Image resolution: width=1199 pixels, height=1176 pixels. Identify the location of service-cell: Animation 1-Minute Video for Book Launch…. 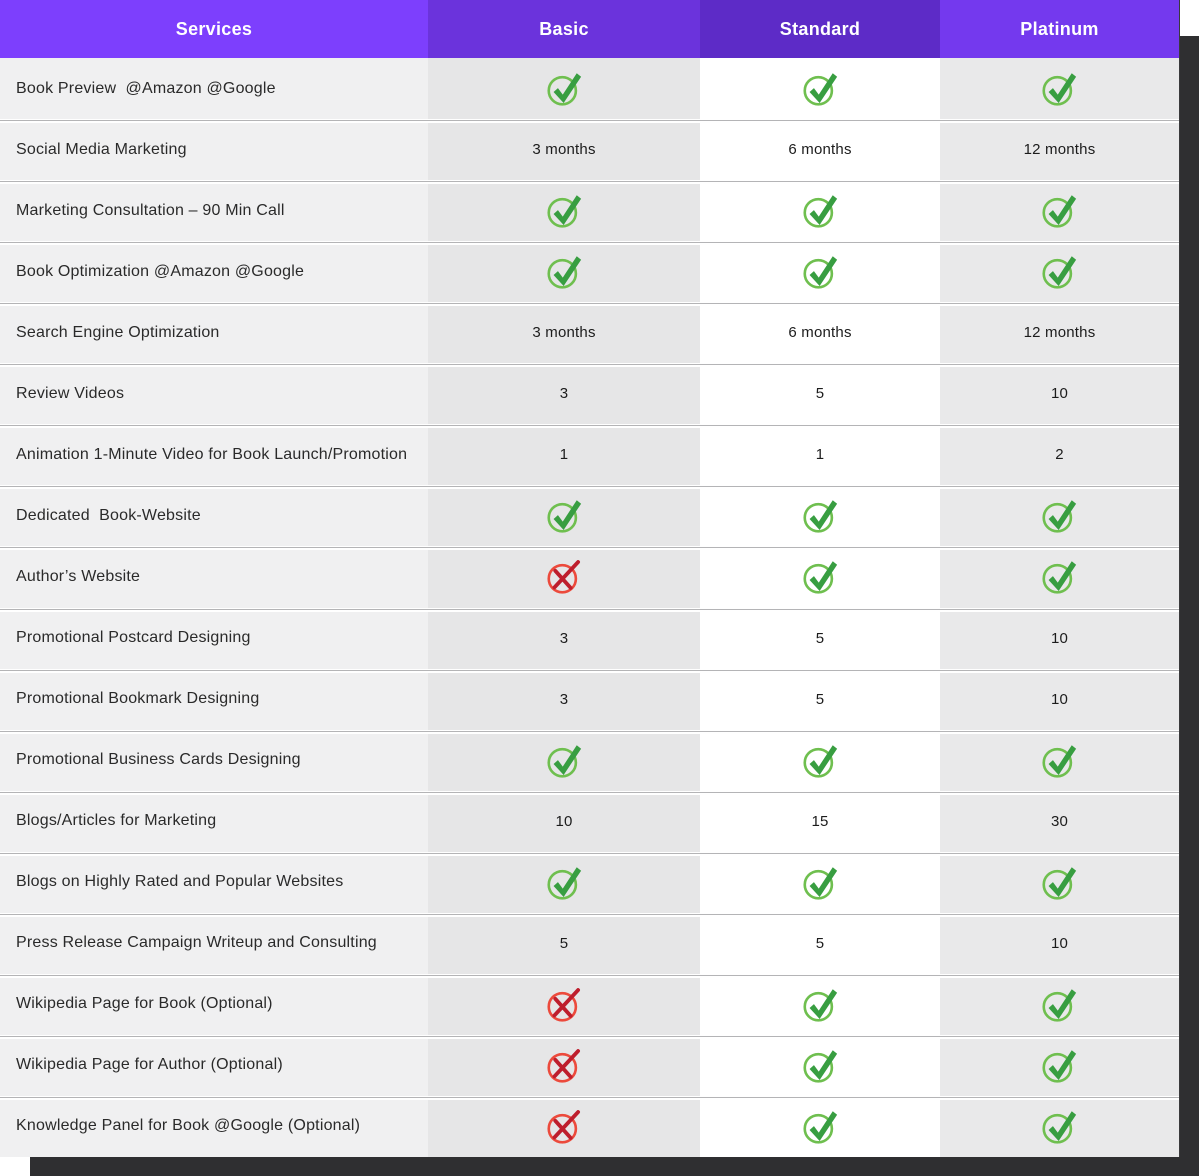
(214, 455).